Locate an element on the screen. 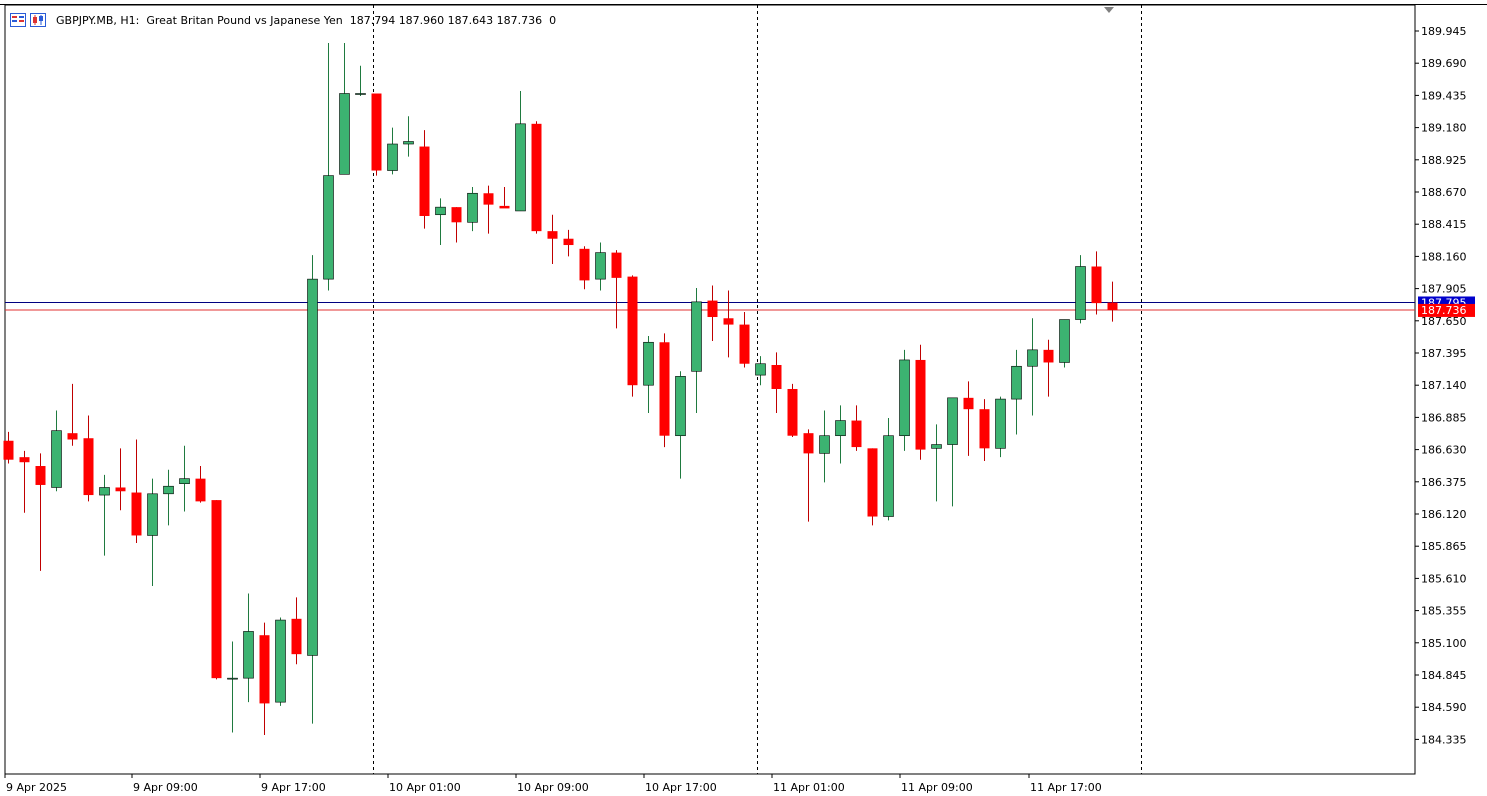  time-tick-label: 11 Apr 09:00 is located at coordinates (937, 787).